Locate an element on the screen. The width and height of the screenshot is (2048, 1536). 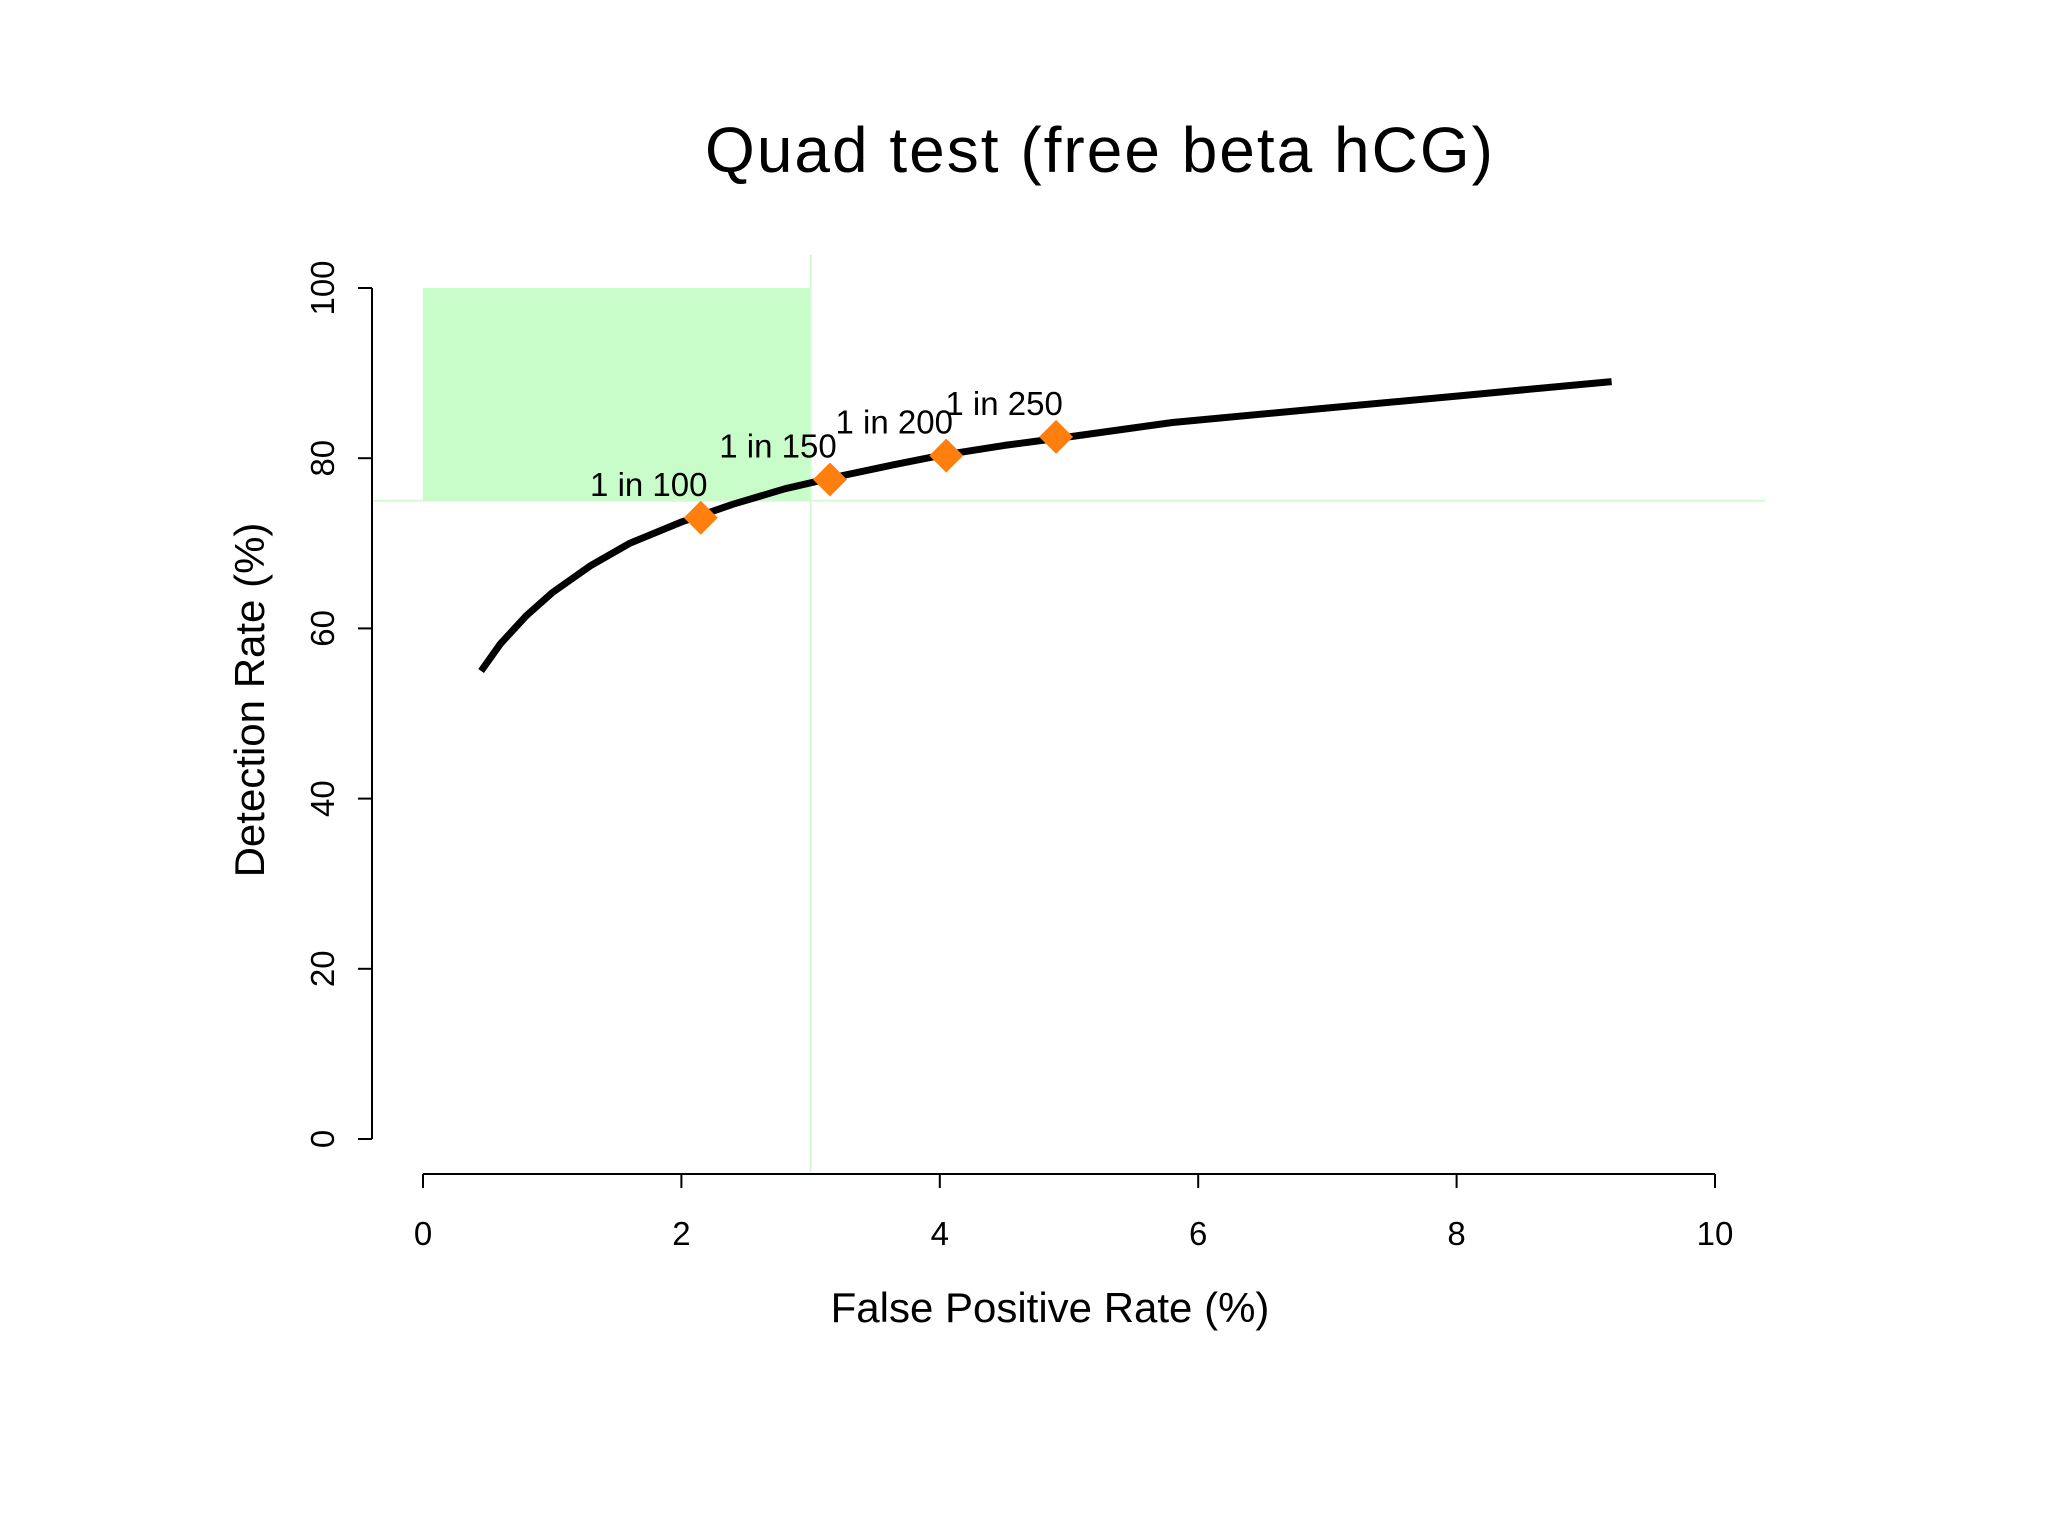
x-tick-label: 2 is located at coordinates (681, 1233).